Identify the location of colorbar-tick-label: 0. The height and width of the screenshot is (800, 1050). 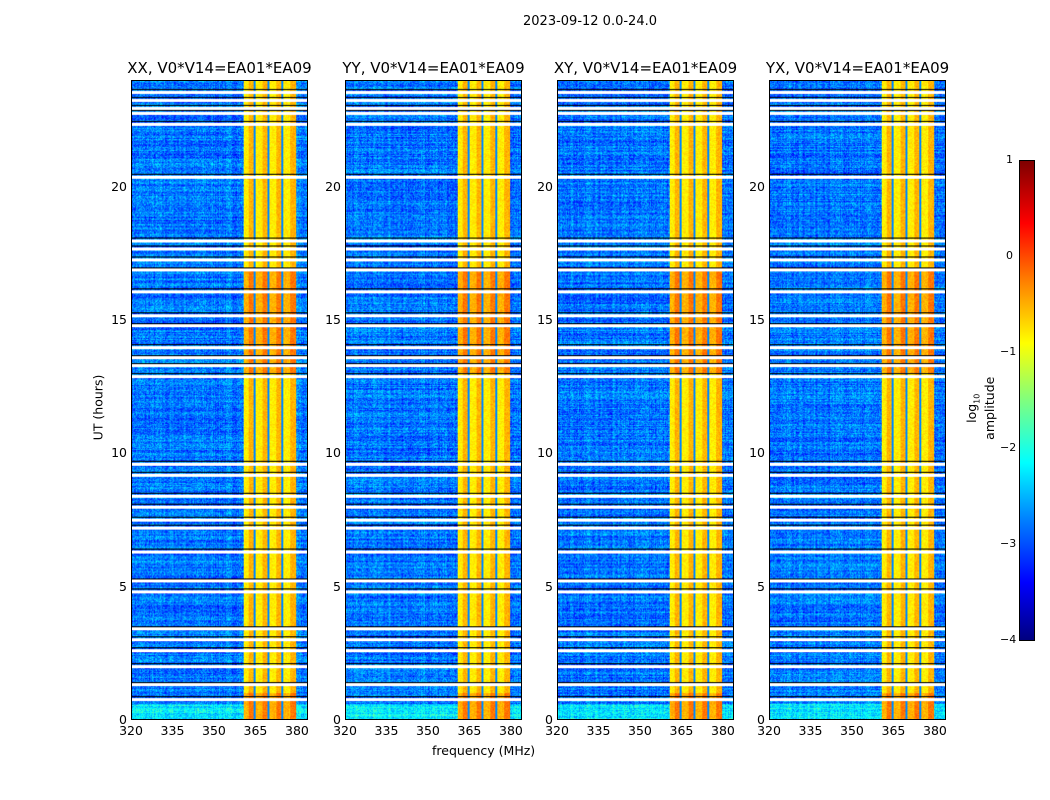
(1009, 255).